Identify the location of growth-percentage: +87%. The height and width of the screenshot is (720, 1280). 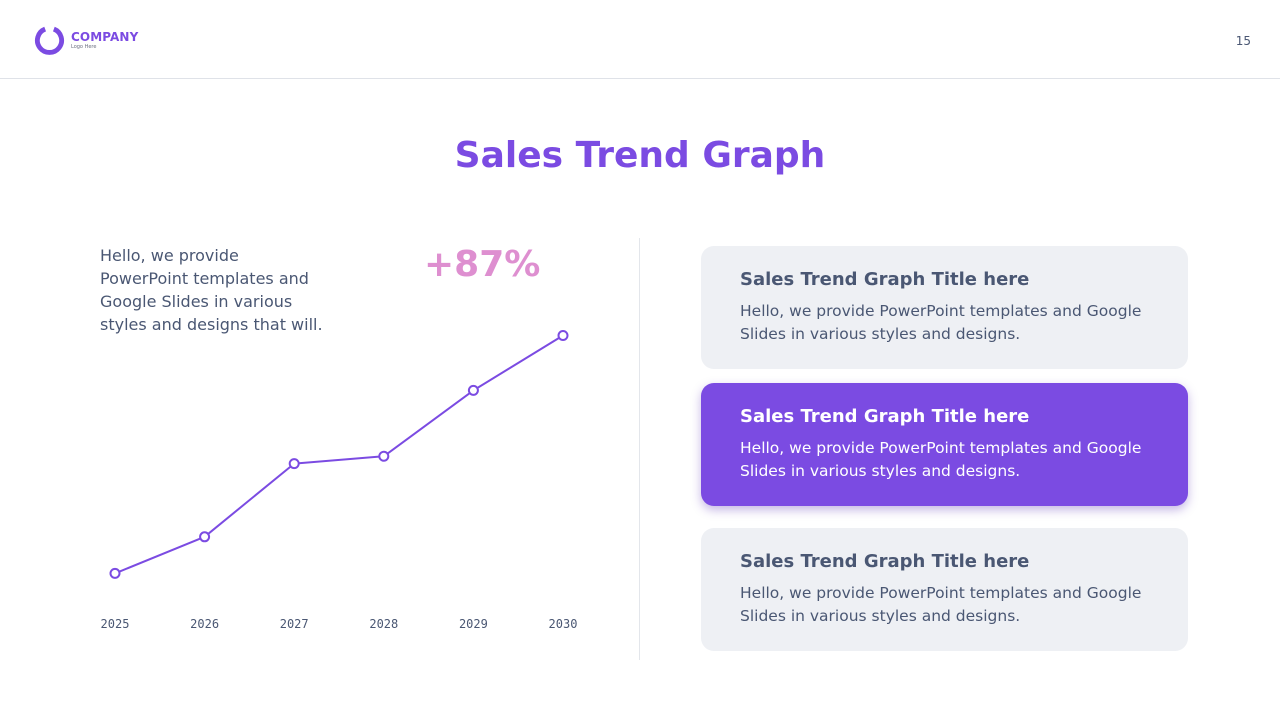
(482, 264).